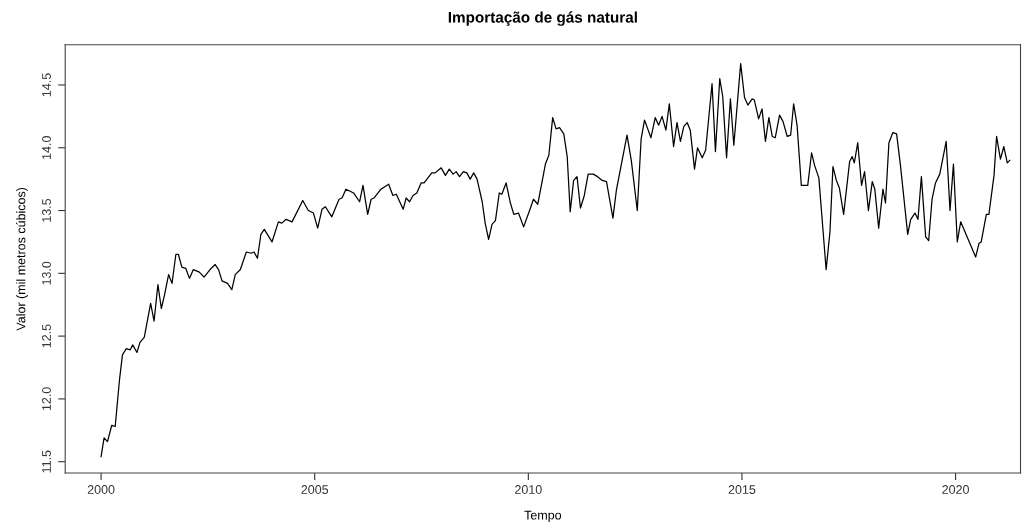  Describe the element at coordinates (22, 259) in the screenshot. I see `y-axis-title: Valor (mil metros cúbicos)` at that location.